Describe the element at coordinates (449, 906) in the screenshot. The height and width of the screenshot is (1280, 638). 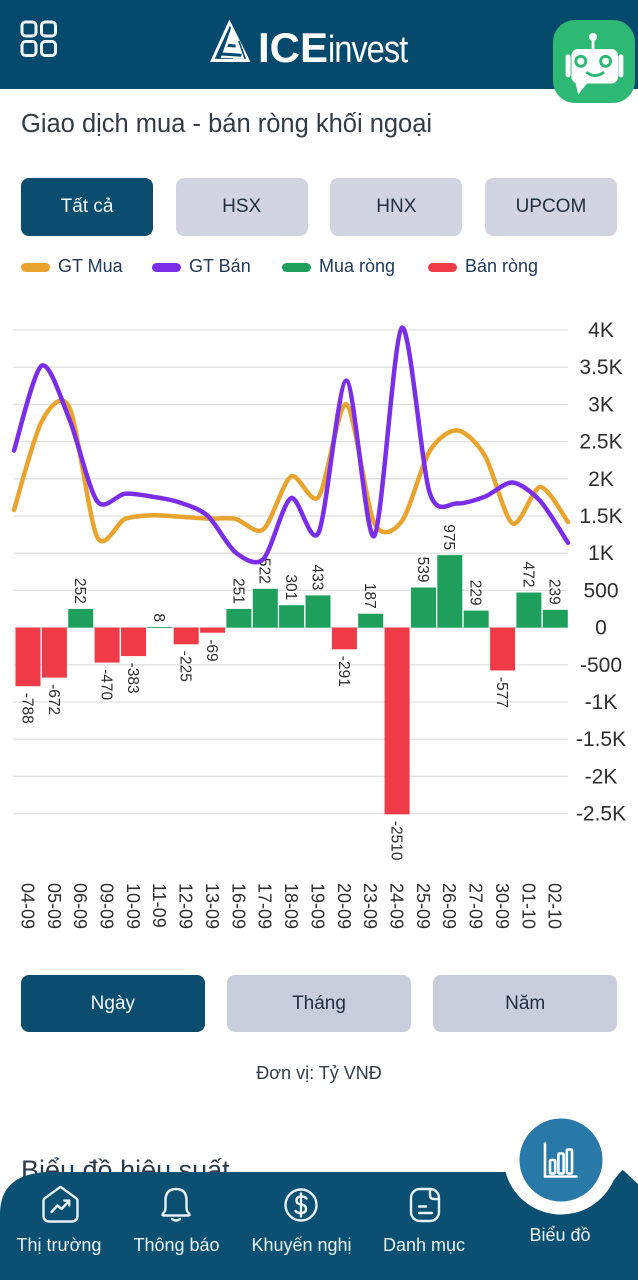
I see `svg-text: 26-09` at that location.